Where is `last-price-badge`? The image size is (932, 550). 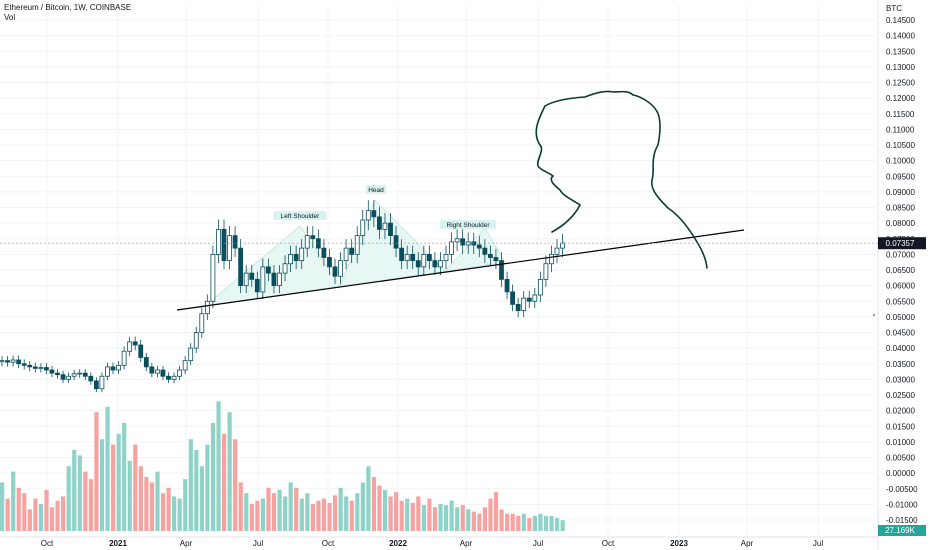
last-price-badge is located at coordinates (902, 243).